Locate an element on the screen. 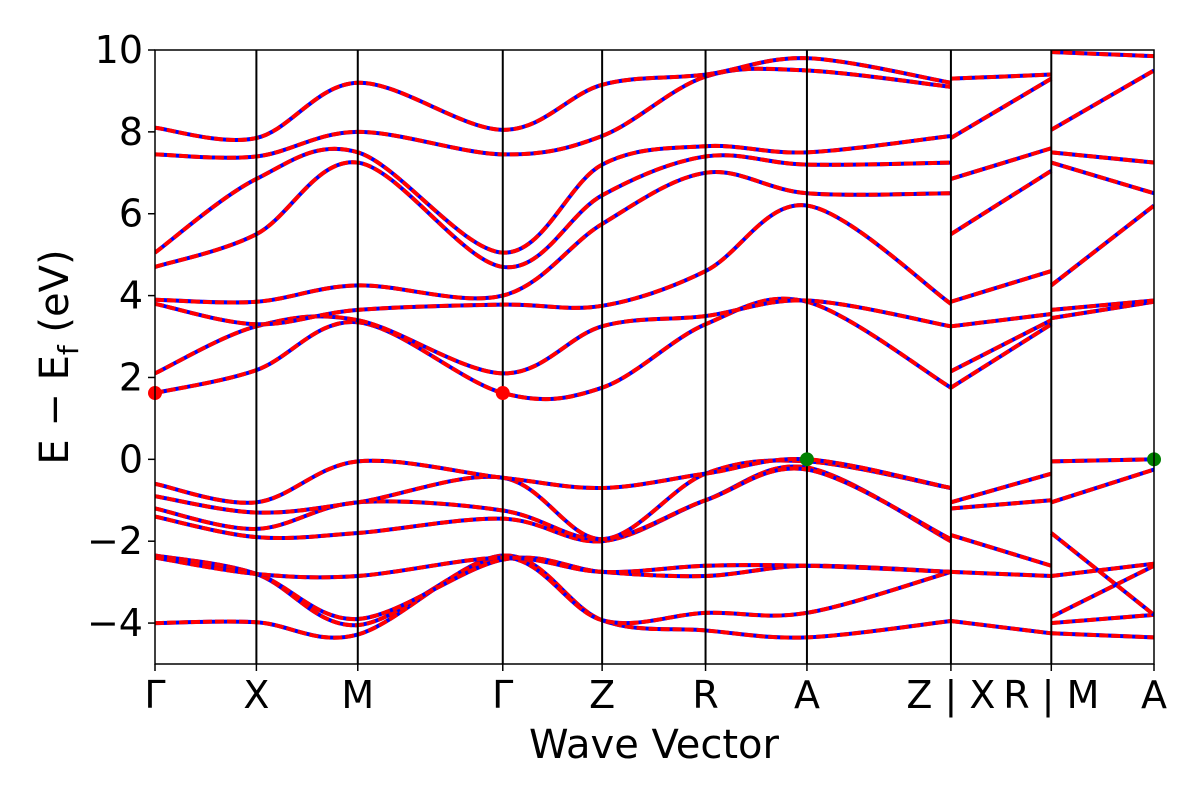  y-tick-label: 2 is located at coordinates (131, 377).